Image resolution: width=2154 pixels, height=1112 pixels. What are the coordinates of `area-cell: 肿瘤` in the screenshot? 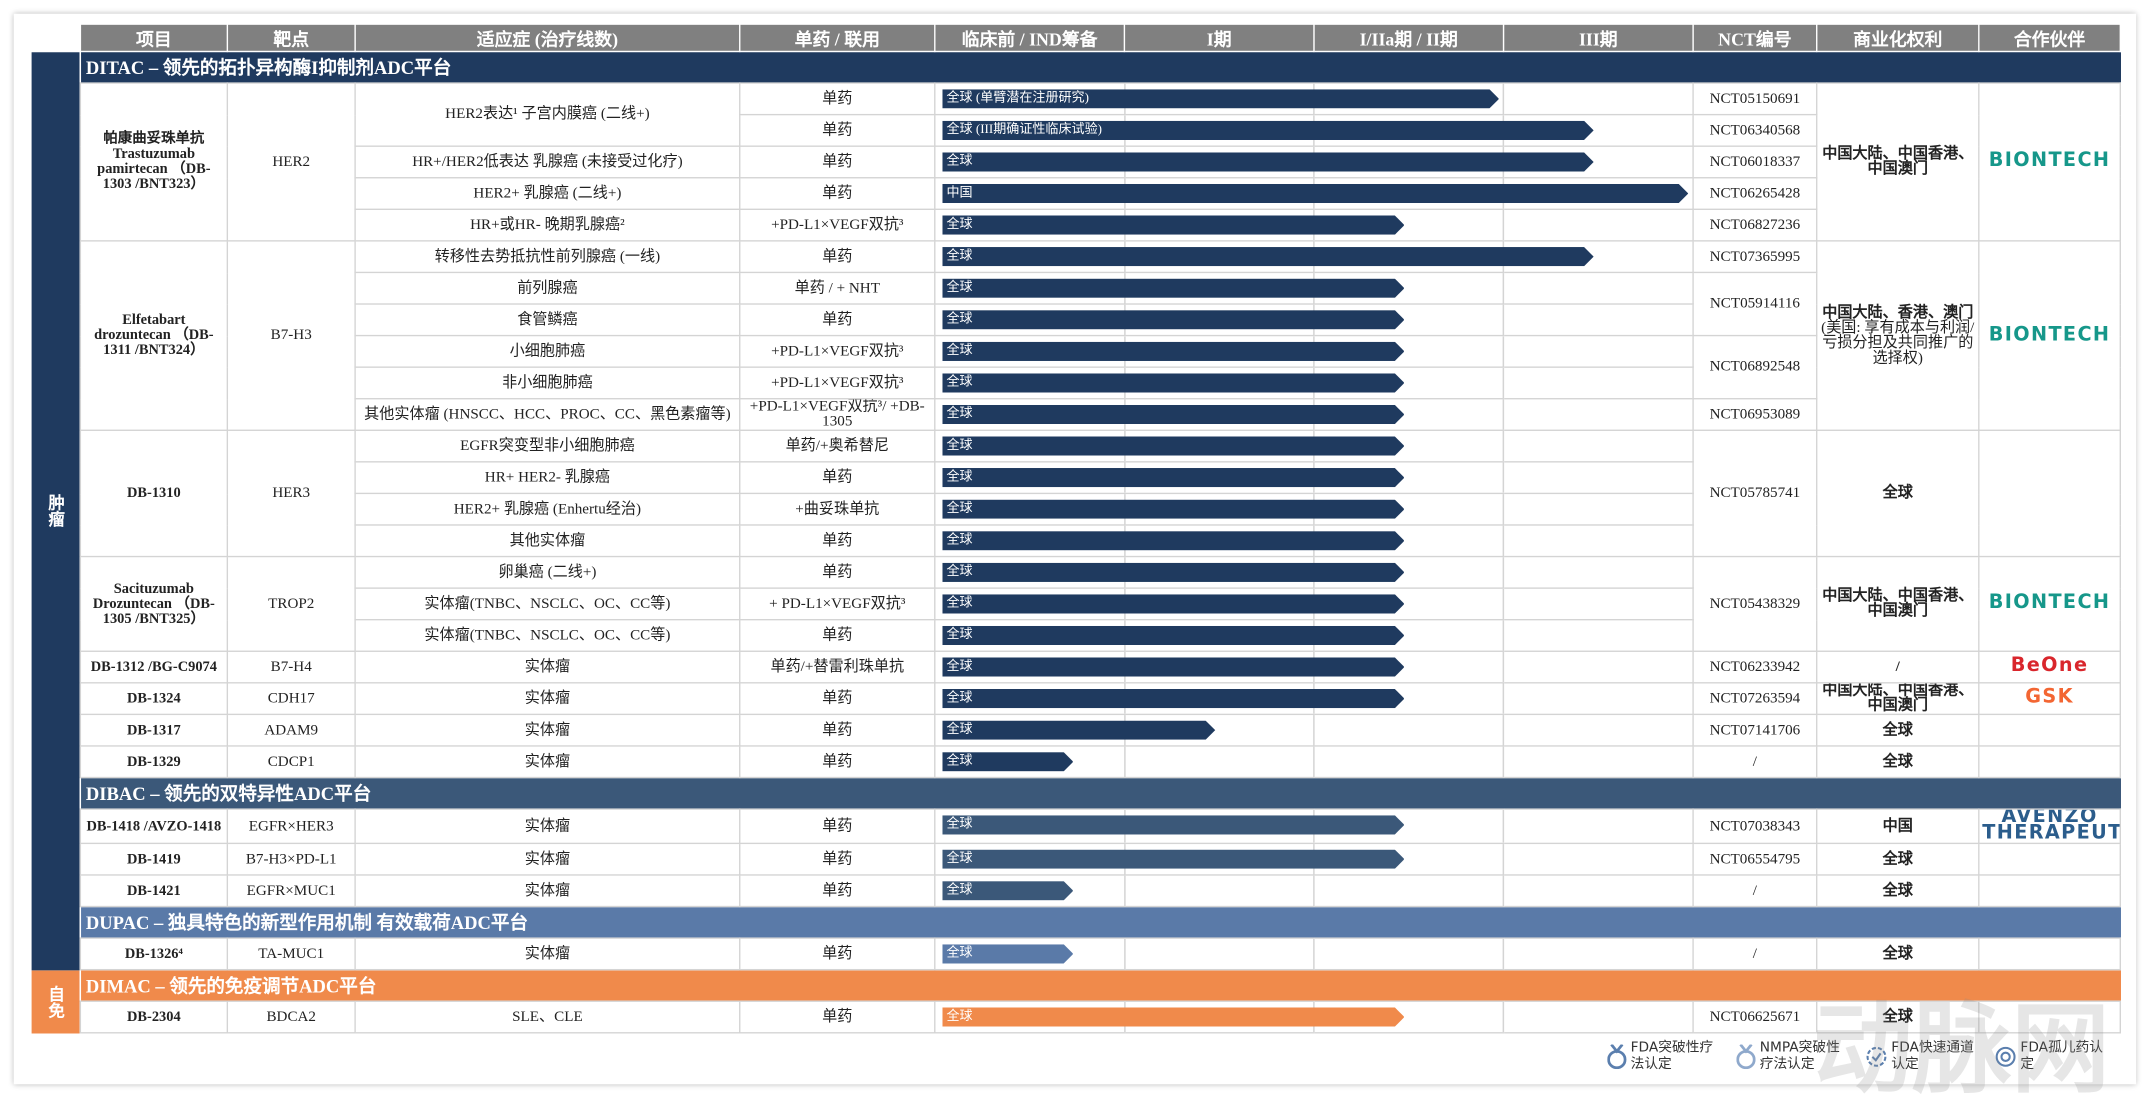 It's located at (55, 510).